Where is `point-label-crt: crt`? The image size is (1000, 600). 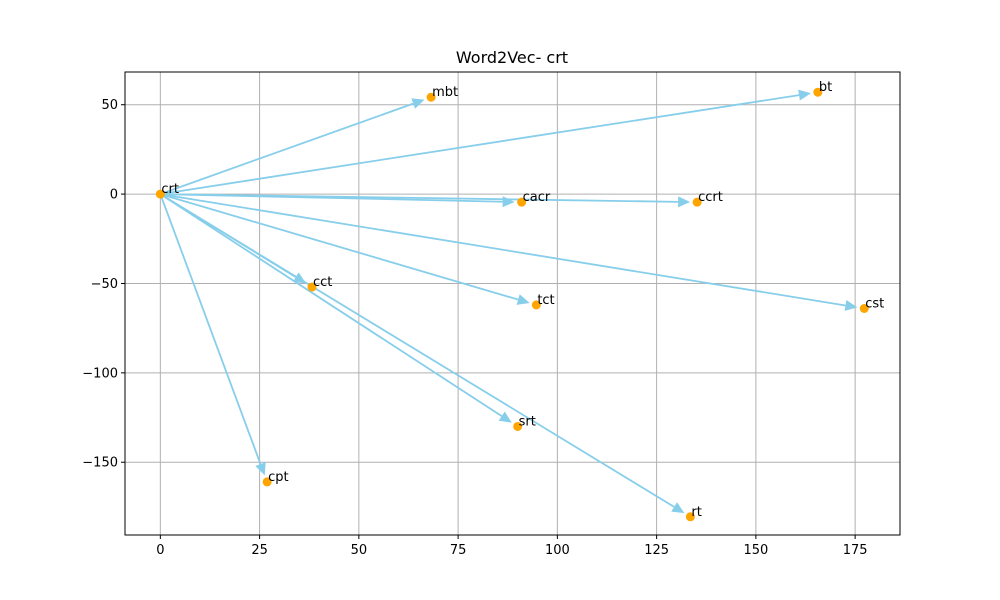 point-label-crt: crt is located at coordinates (170, 189).